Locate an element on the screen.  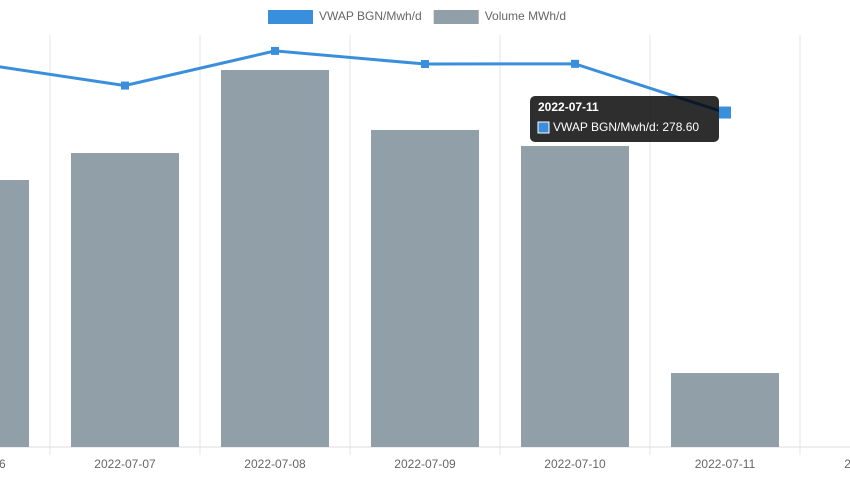
line is located at coordinates (363, 81).